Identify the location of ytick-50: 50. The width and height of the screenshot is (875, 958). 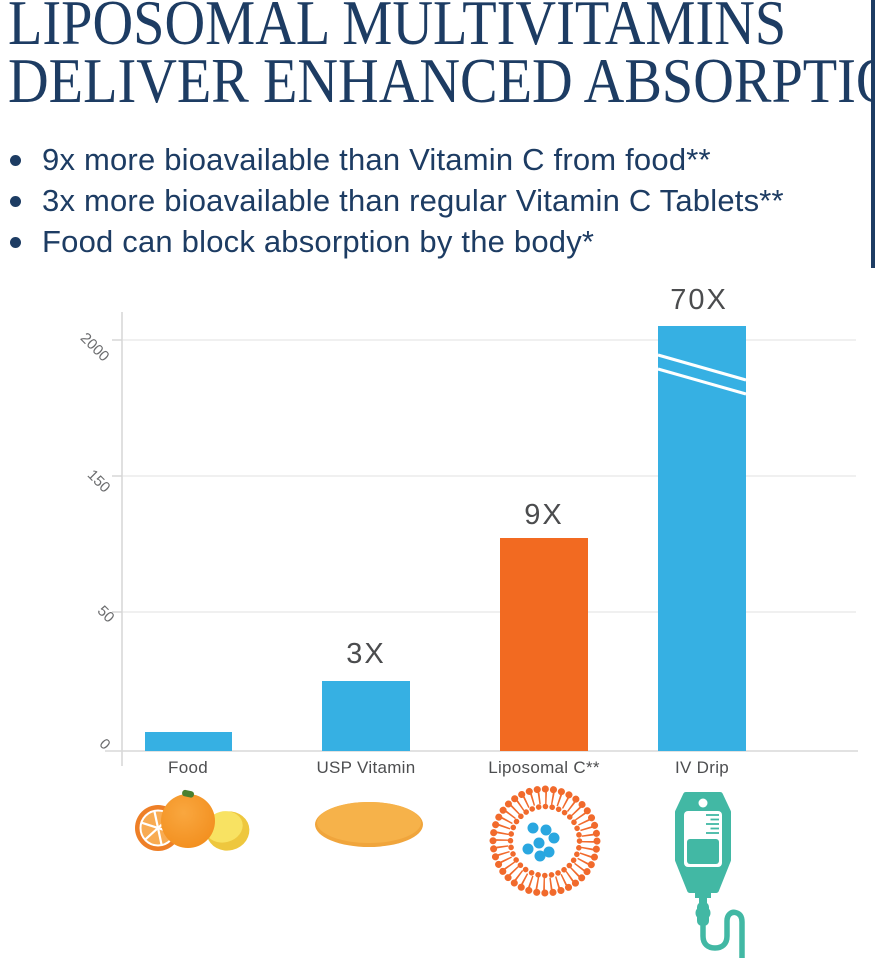
(106, 614).